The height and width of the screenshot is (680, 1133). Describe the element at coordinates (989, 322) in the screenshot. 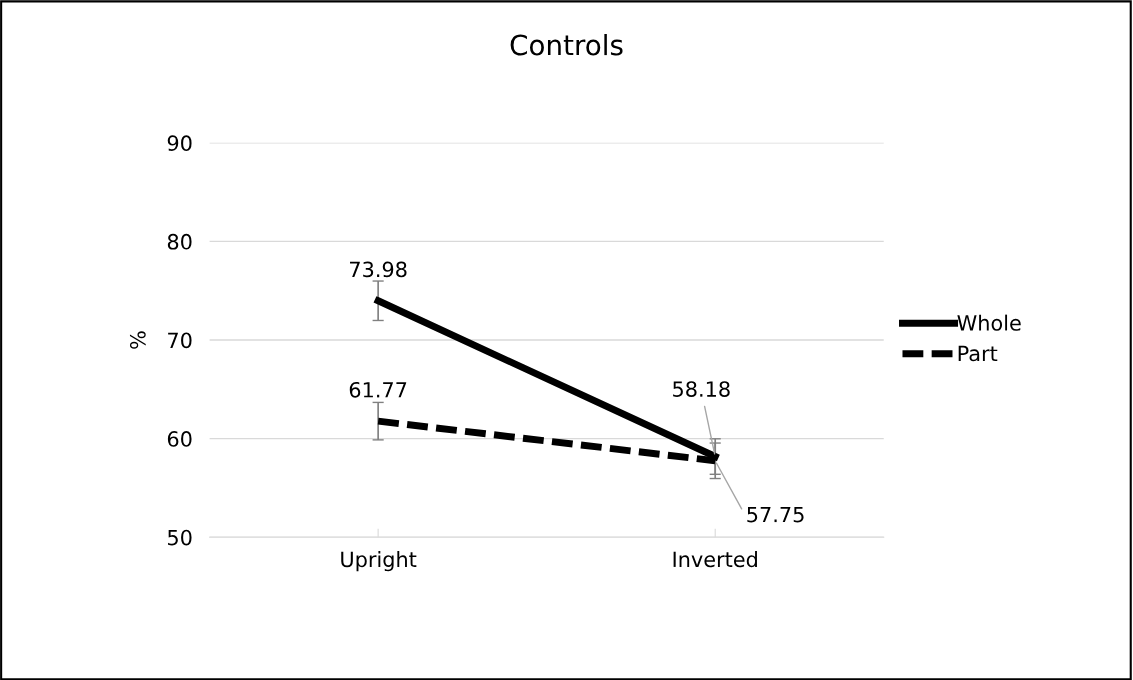

I see `legend-label: Whole` at that location.